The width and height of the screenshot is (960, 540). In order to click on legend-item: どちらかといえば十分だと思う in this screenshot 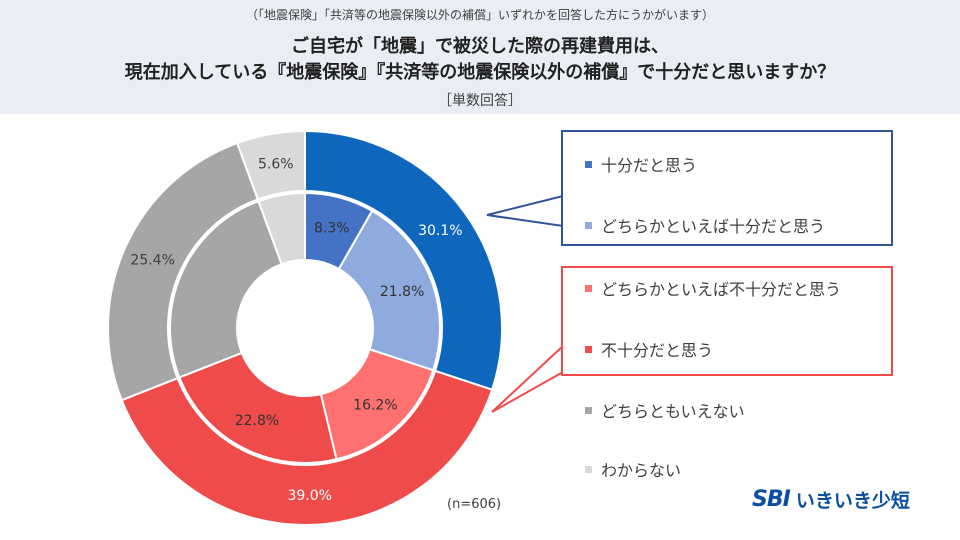, I will do `click(705, 225)`.